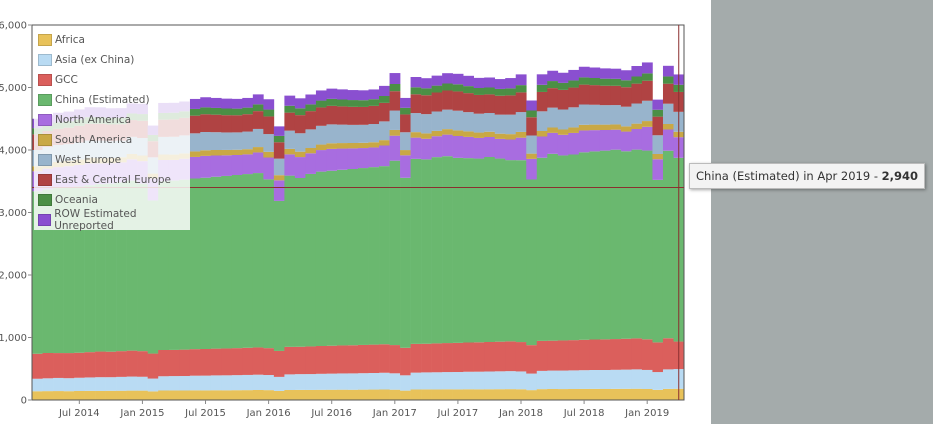 This screenshot has height=424, width=933. I want to click on legend-item-oceania: Oceania, so click(112, 200).